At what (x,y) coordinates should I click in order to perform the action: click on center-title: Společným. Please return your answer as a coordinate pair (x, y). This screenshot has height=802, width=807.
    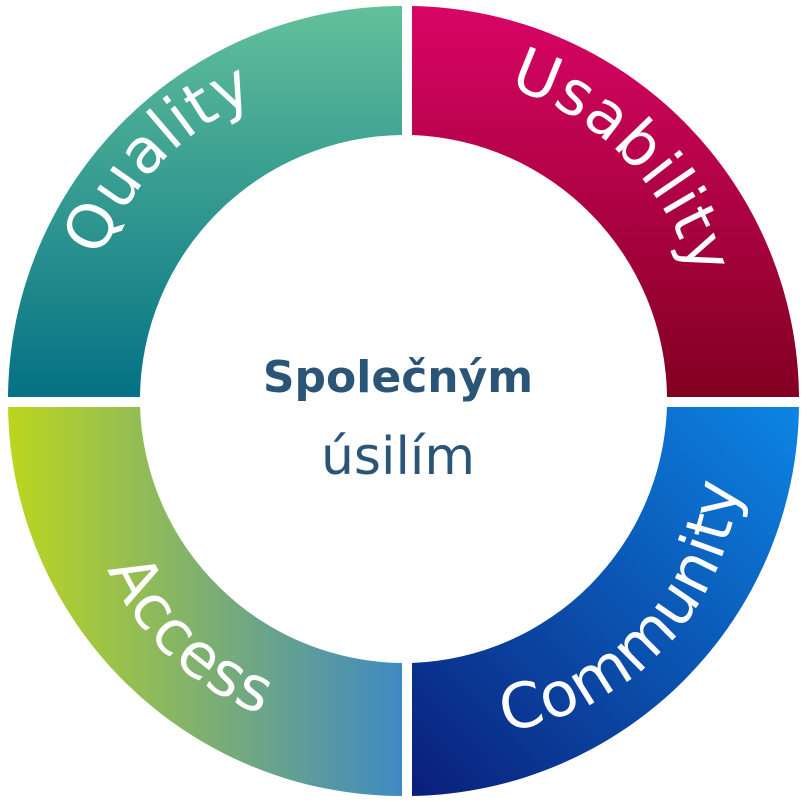
    Looking at the image, I should click on (398, 377).